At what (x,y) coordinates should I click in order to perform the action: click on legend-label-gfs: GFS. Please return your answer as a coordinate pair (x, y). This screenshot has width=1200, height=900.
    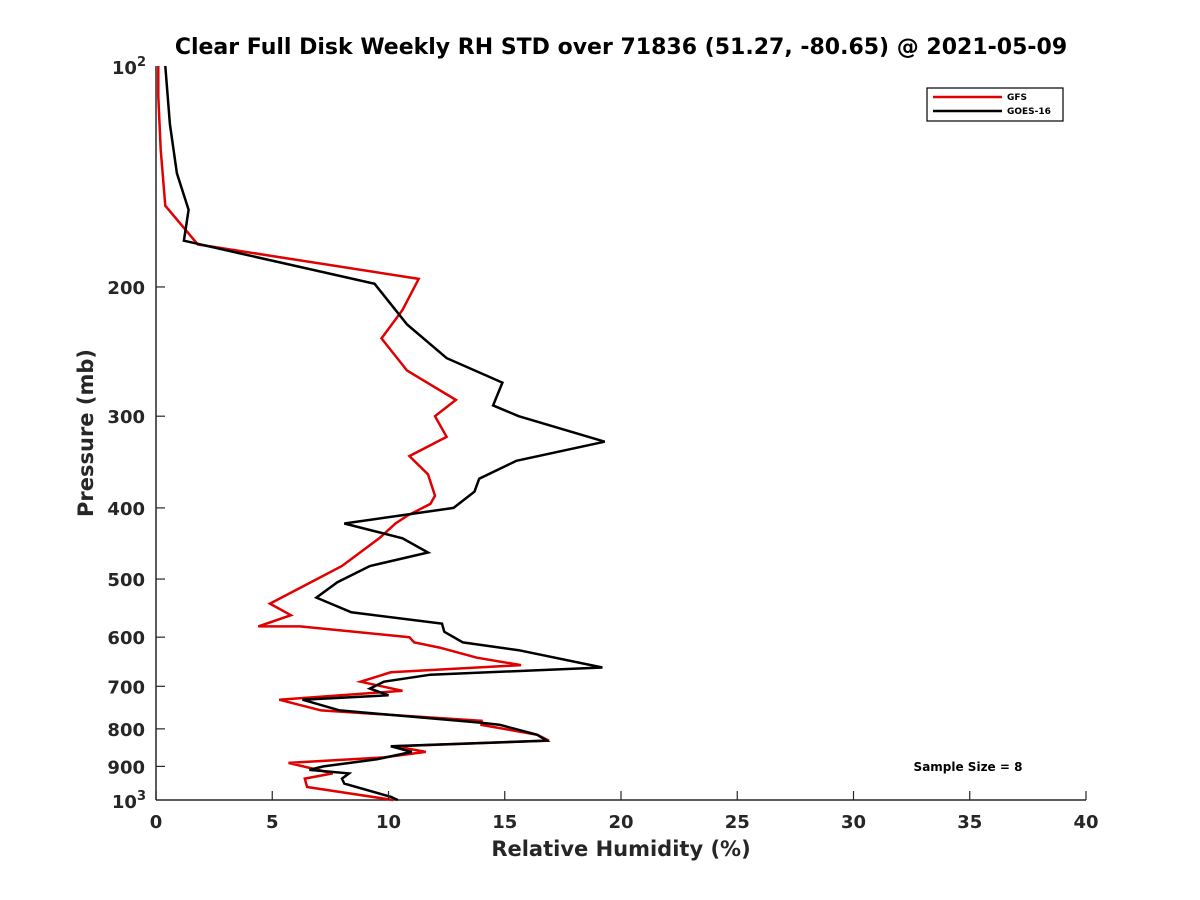
    Looking at the image, I should click on (1017, 98).